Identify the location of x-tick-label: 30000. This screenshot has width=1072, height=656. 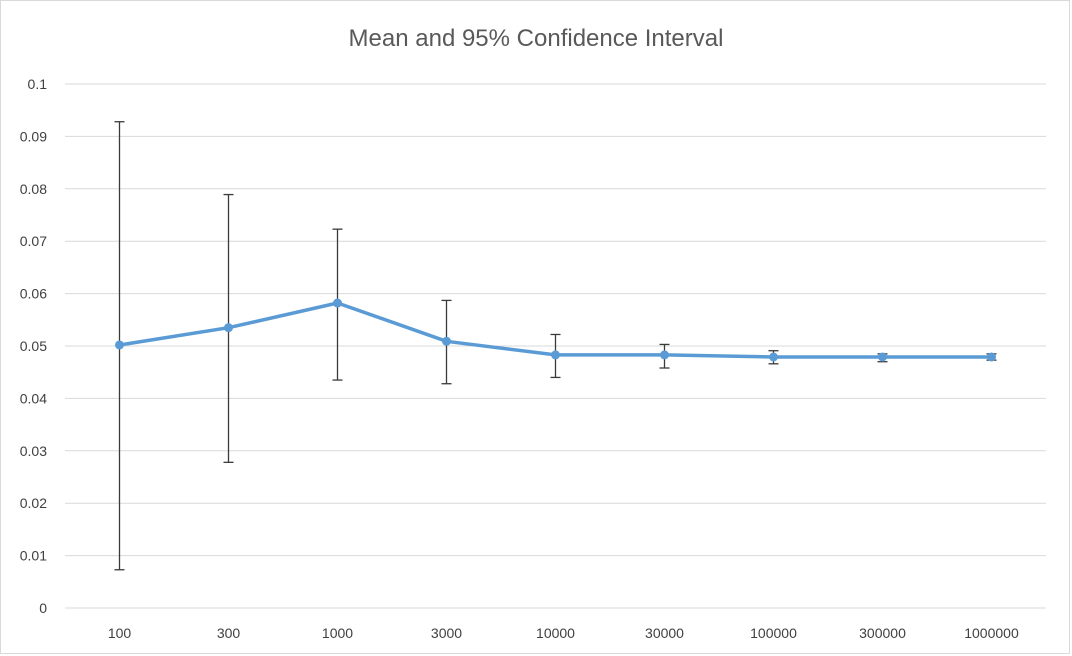
(664, 633).